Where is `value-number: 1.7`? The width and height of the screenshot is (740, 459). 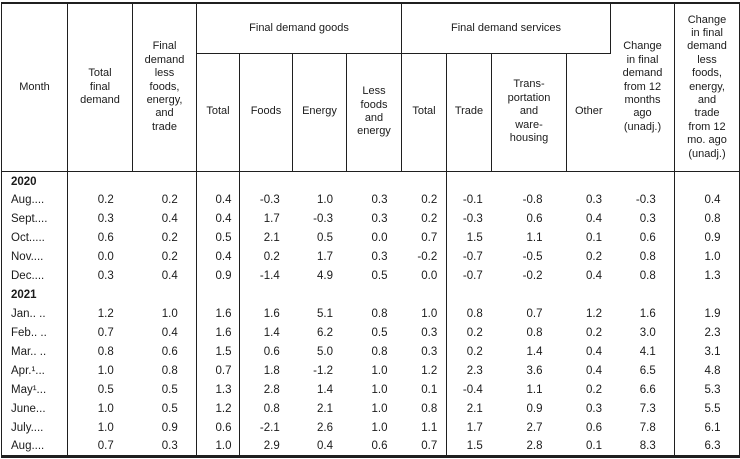 value-number: 1.7 is located at coordinates (325, 256).